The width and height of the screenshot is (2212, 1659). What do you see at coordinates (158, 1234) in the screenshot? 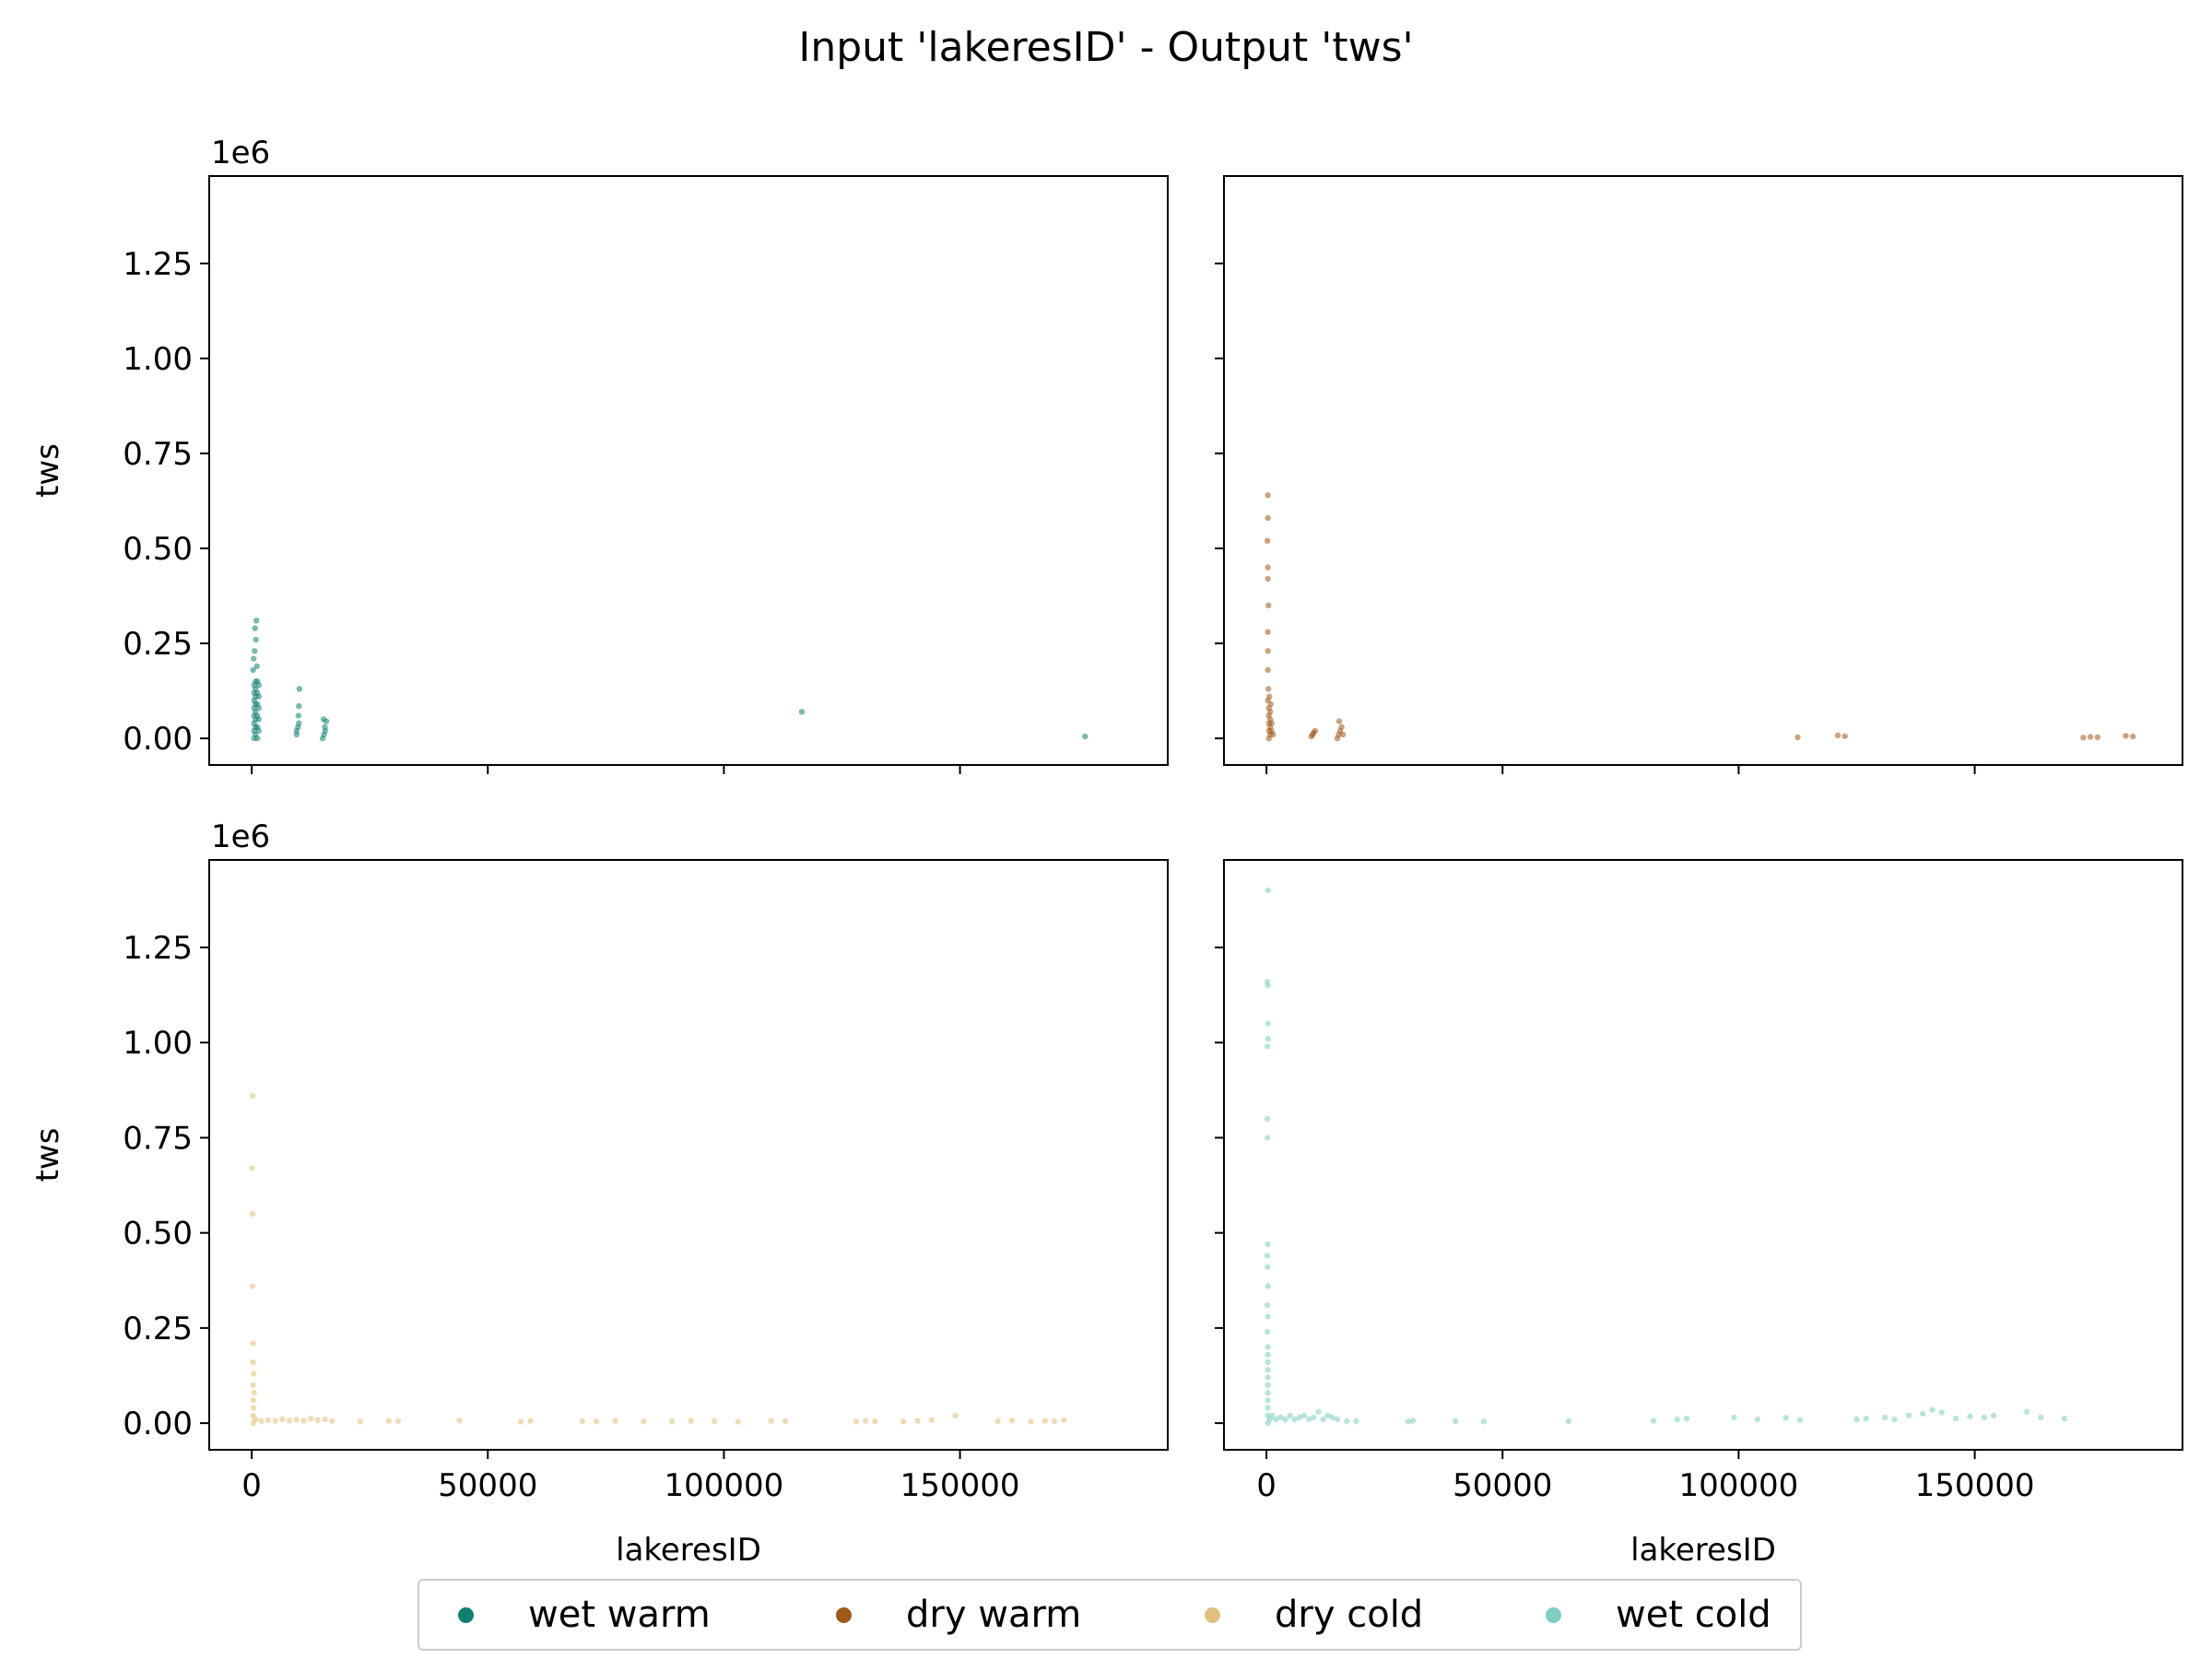
I see `panel-3-ytick-label: 0.50` at bounding box center [158, 1234].